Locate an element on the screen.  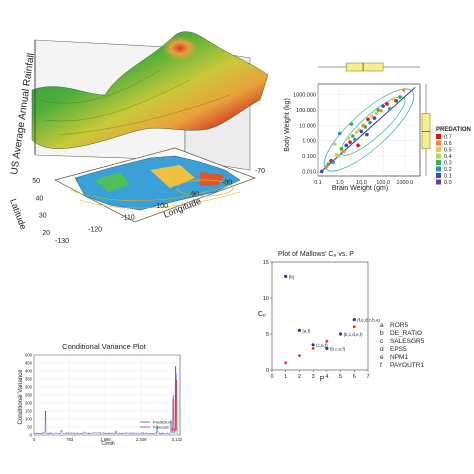
mallows-x-tick-label: 7 is located at coordinates (367, 377).